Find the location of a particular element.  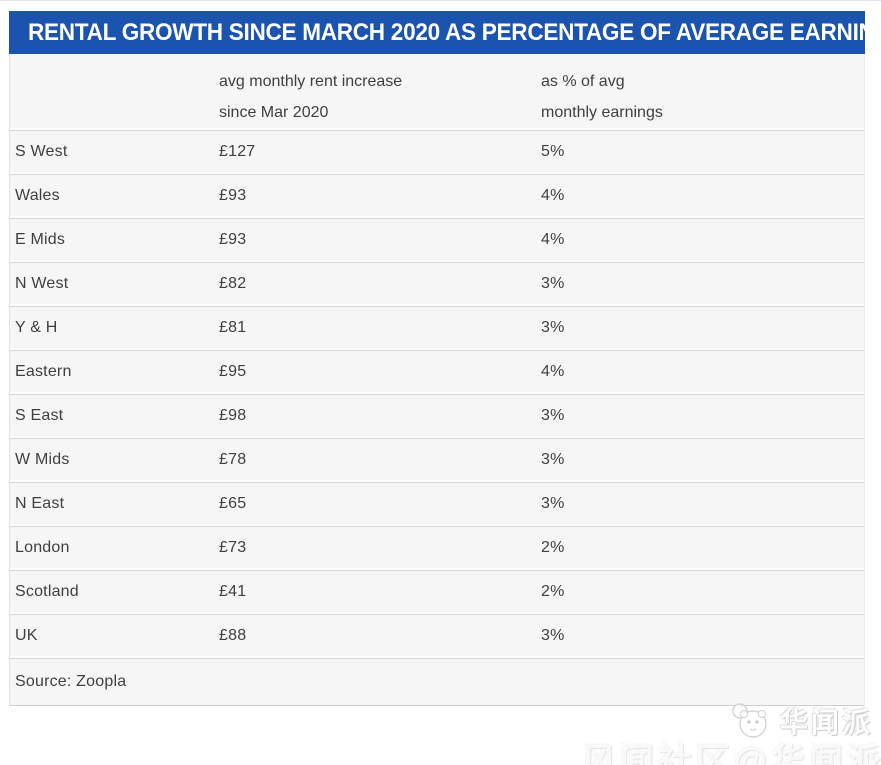

table-row: S East £98 3% is located at coordinates (437, 416).